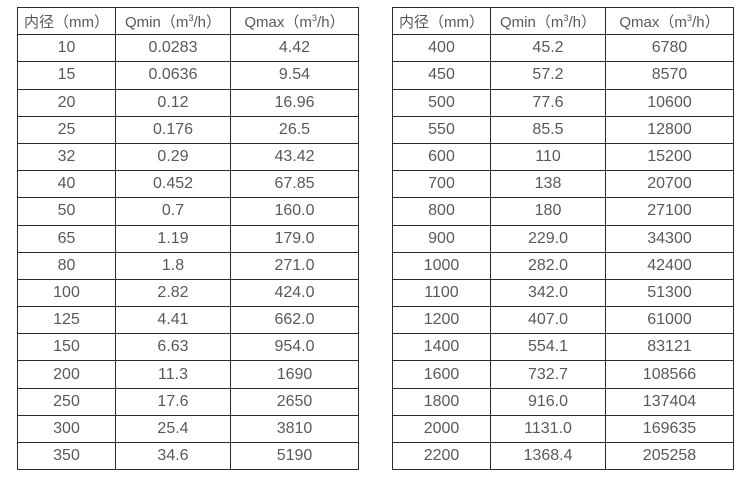 Image resolution: width=750 pixels, height=483 pixels. Describe the element at coordinates (173, 102) in the screenshot. I see `qmin-cell: 0.12` at that location.